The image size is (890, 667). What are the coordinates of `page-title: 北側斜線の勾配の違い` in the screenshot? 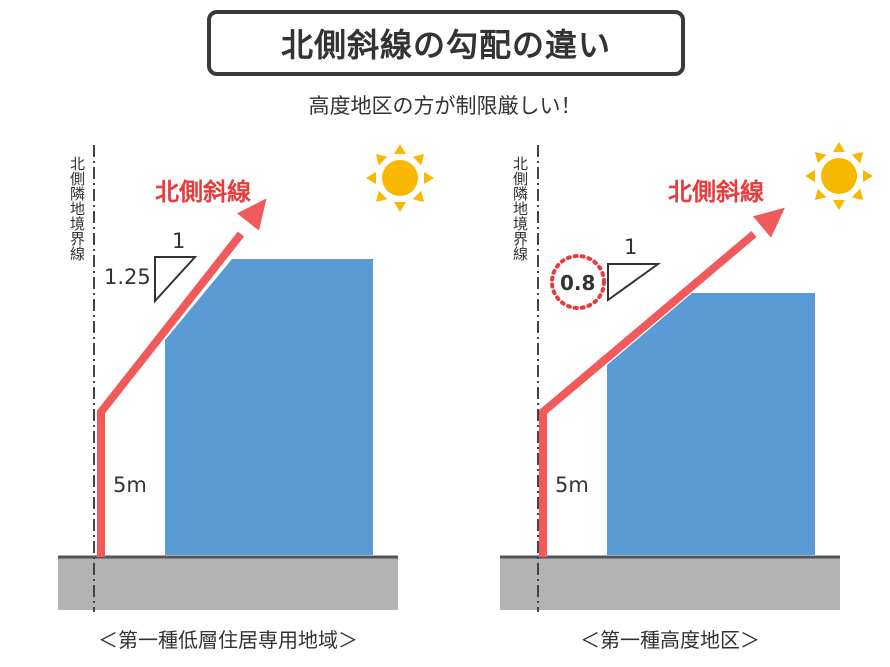 It's located at (446, 43).